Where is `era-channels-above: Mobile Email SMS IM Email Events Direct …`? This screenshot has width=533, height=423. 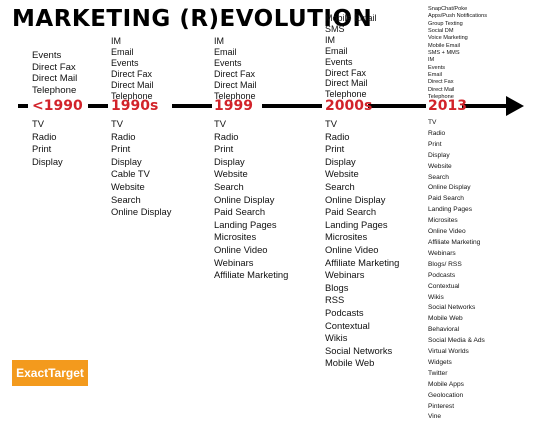 era-channels-above: Mobile Email SMS IM Email Events Direct … is located at coordinates (351, 56).